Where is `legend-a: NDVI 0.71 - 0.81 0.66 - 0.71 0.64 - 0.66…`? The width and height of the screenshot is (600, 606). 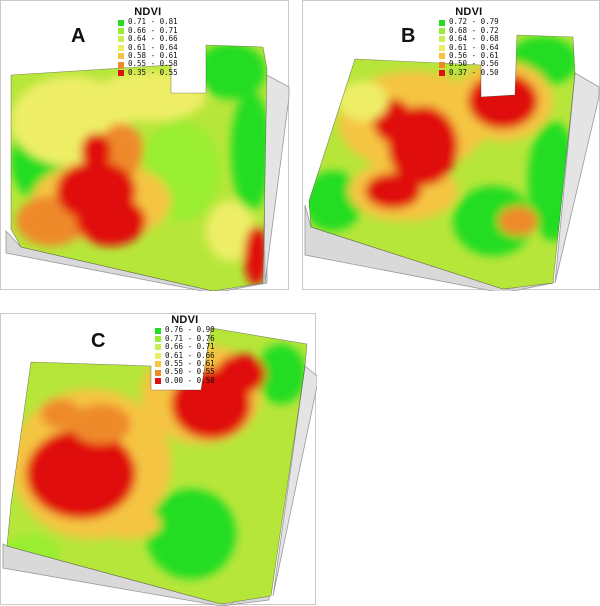
legend-a: NDVI 0.71 - 0.81 0.66 - 0.71 0.64 - 0.66… is located at coordinates (148, 41).